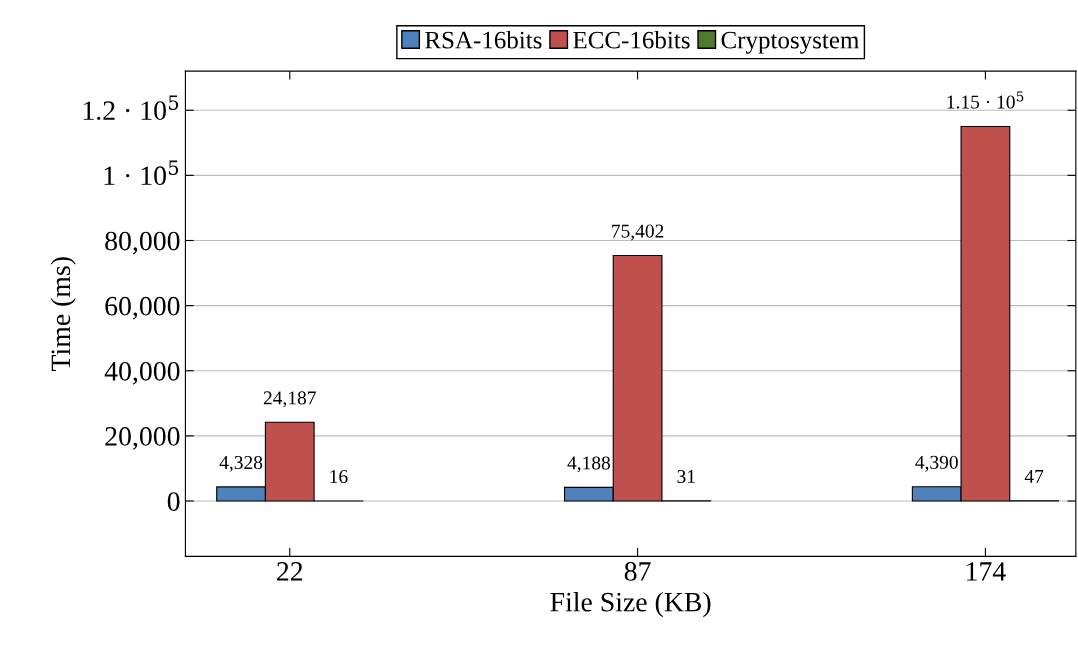 This screenshot has height=653, width=1078. What do you see at coordinates (630, 604) in the screenshot?
I see `x-axis-title: File Size (KB)` at bounding box center [630, 604].